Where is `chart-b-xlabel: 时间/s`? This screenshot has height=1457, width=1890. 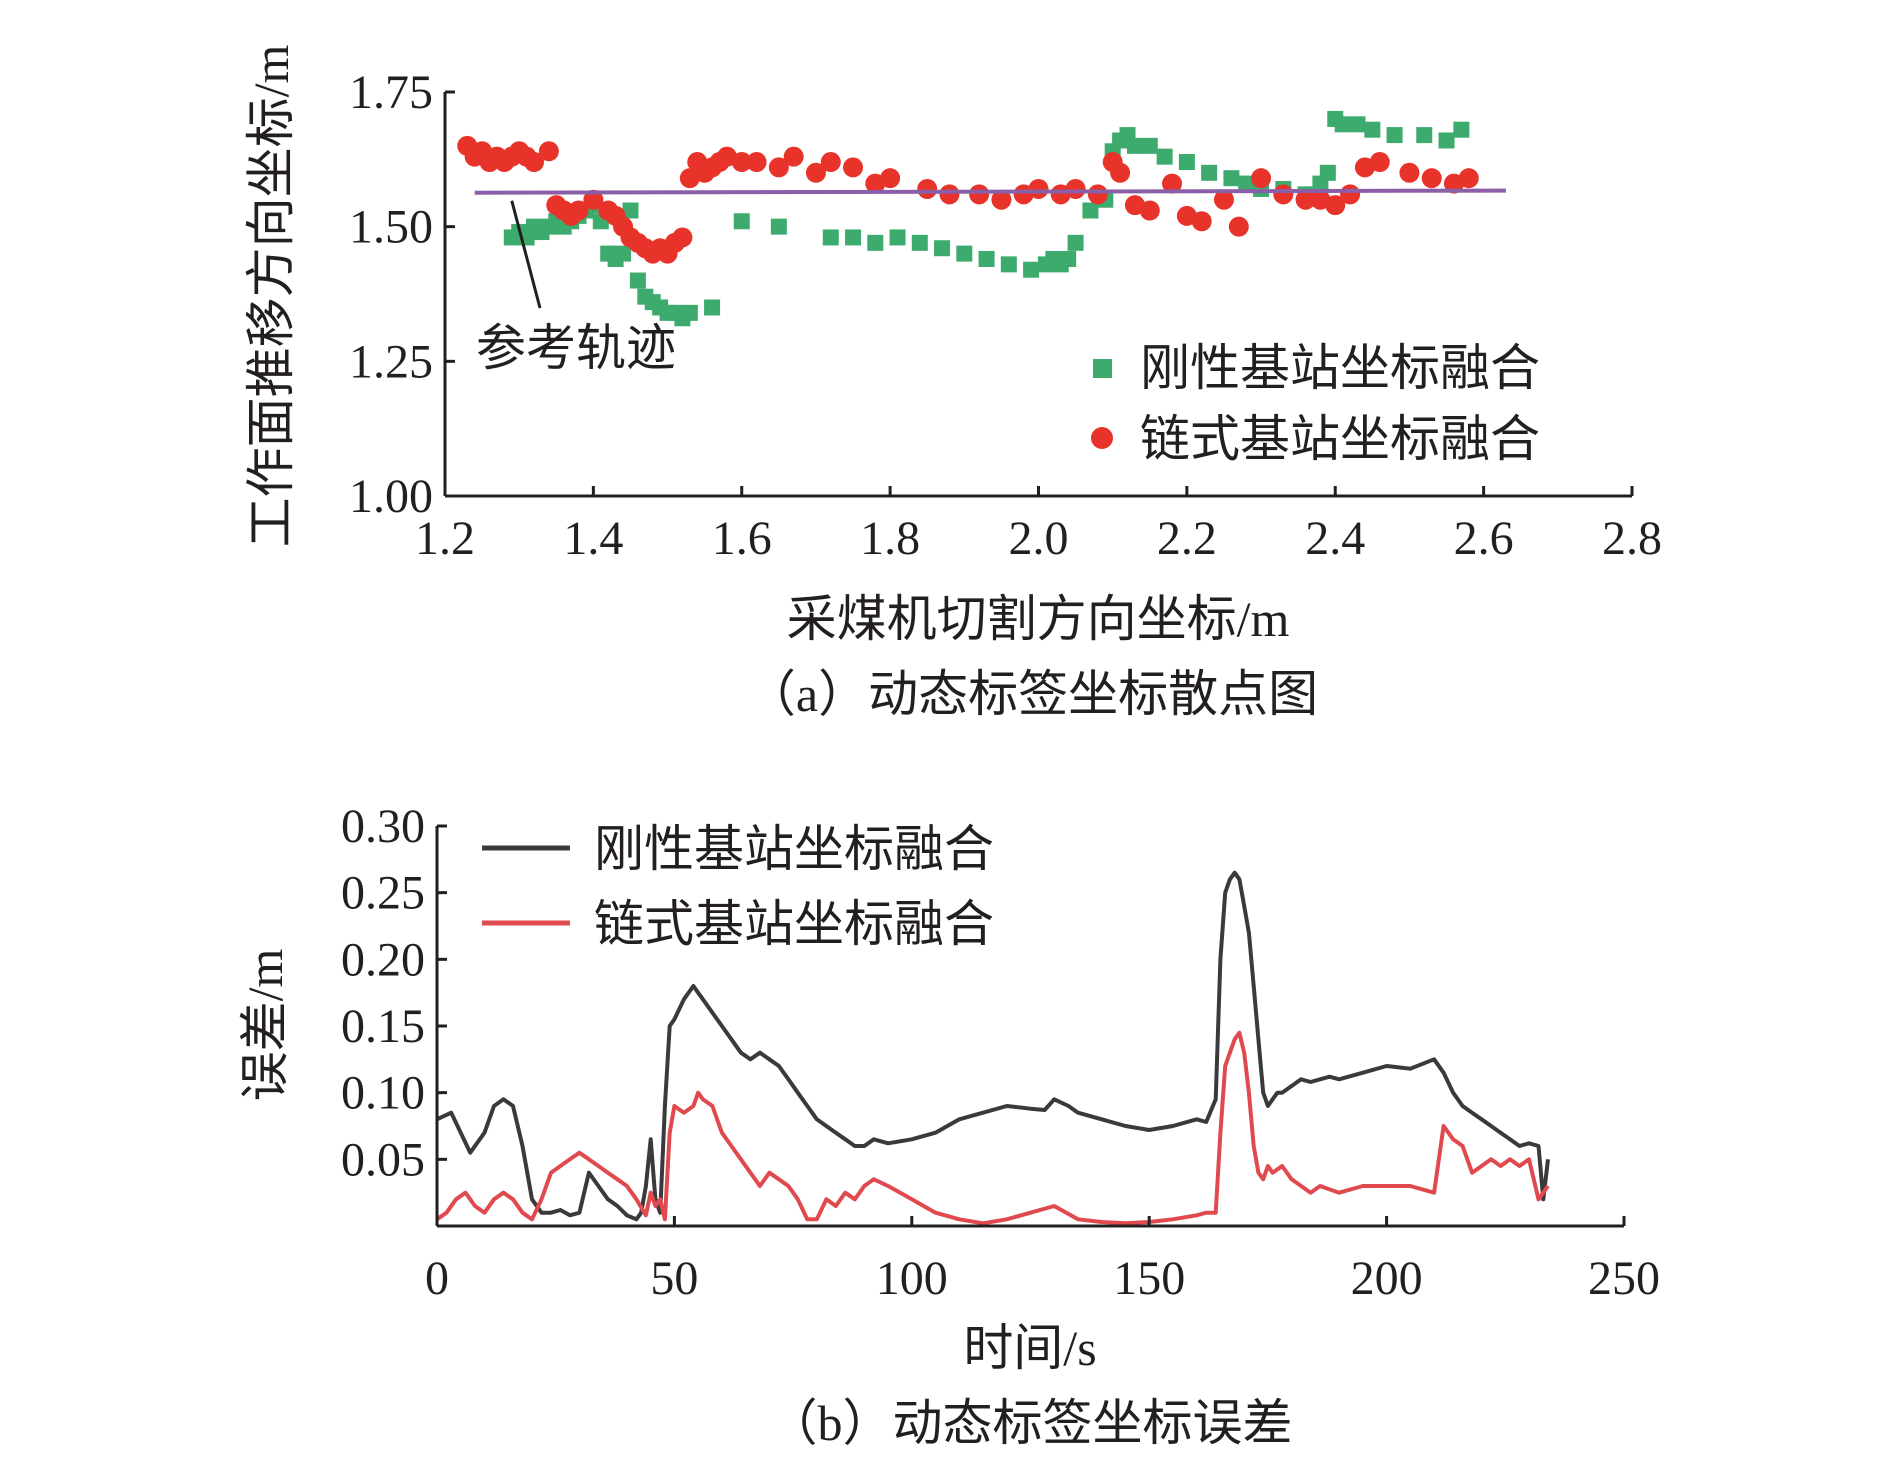
chart-b-xlabel: 时间/s is located at coordinates (1029, 1348).